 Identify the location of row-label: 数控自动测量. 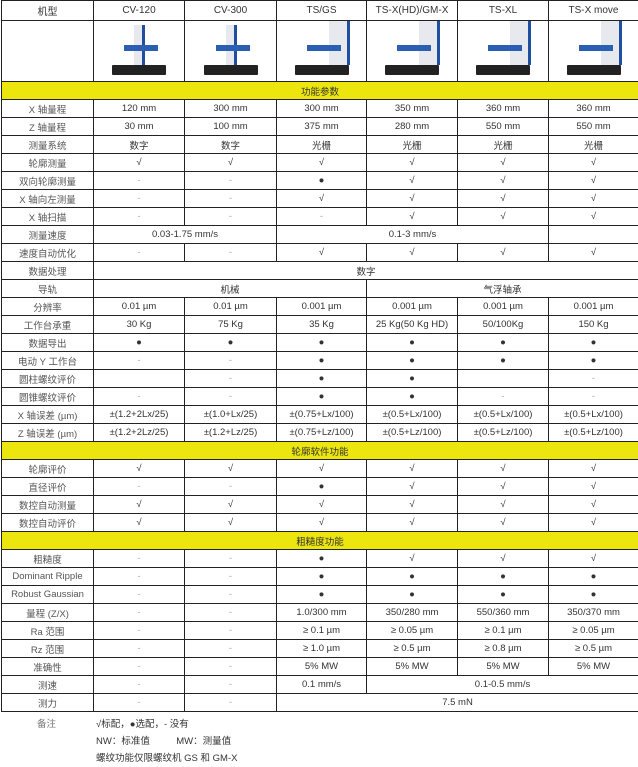
(47, 504).